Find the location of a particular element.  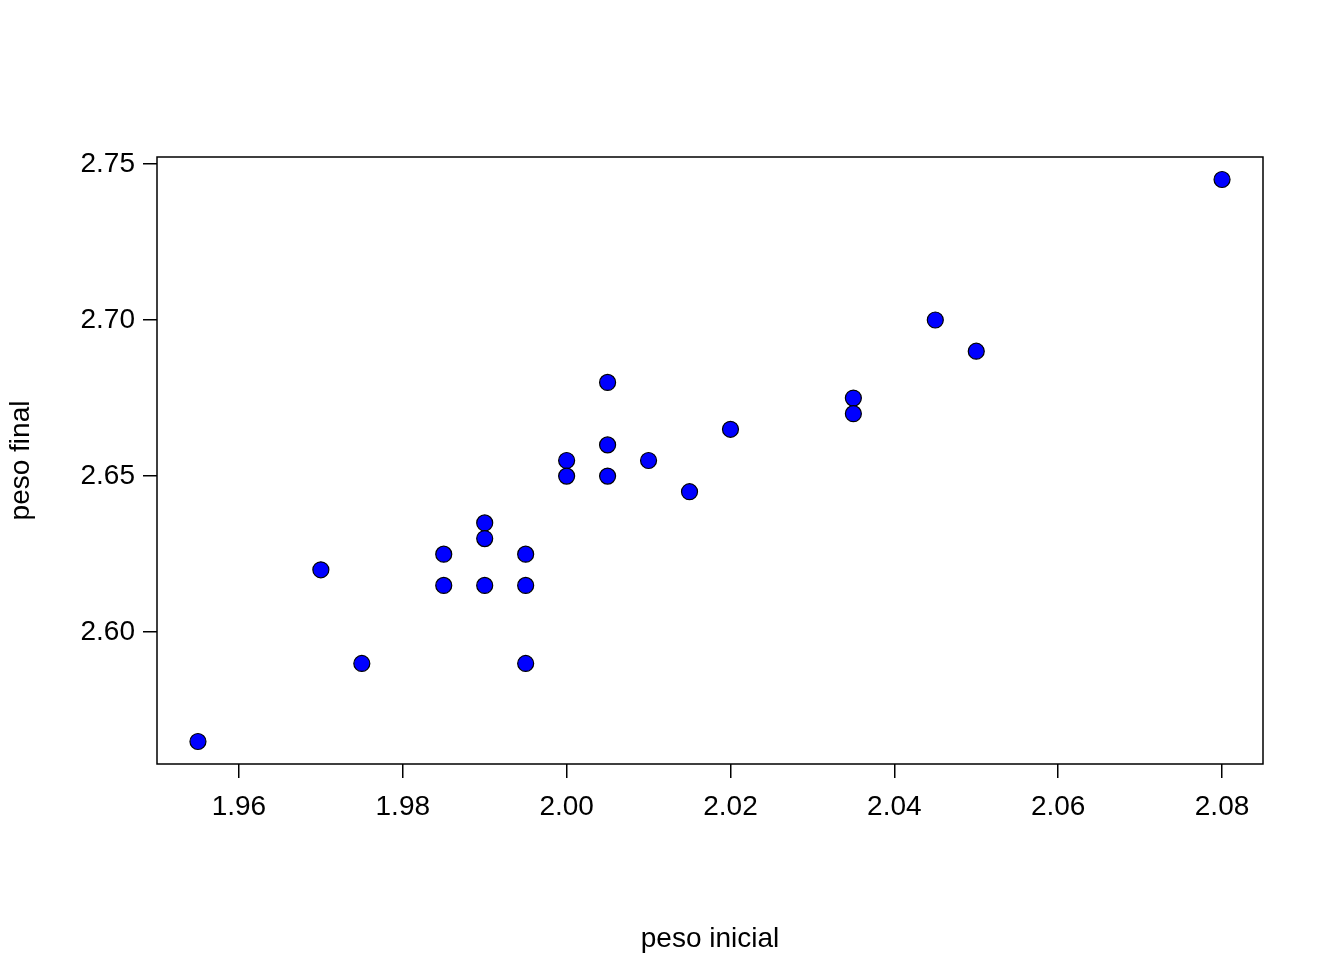

x-tick-label: 2.04 is located at coordinates (894, 805).